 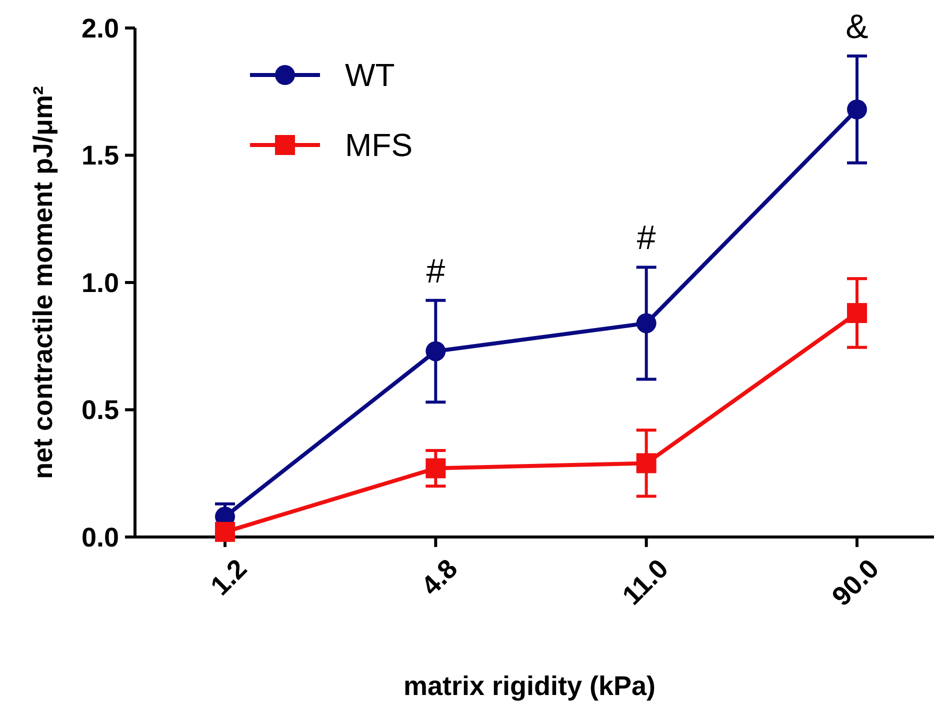 What do you see at coordinates (43, 283) in the screenshot?
I see `y-axis-title: net contractile moment pJ/μm²` at bounding box center [43, 283].